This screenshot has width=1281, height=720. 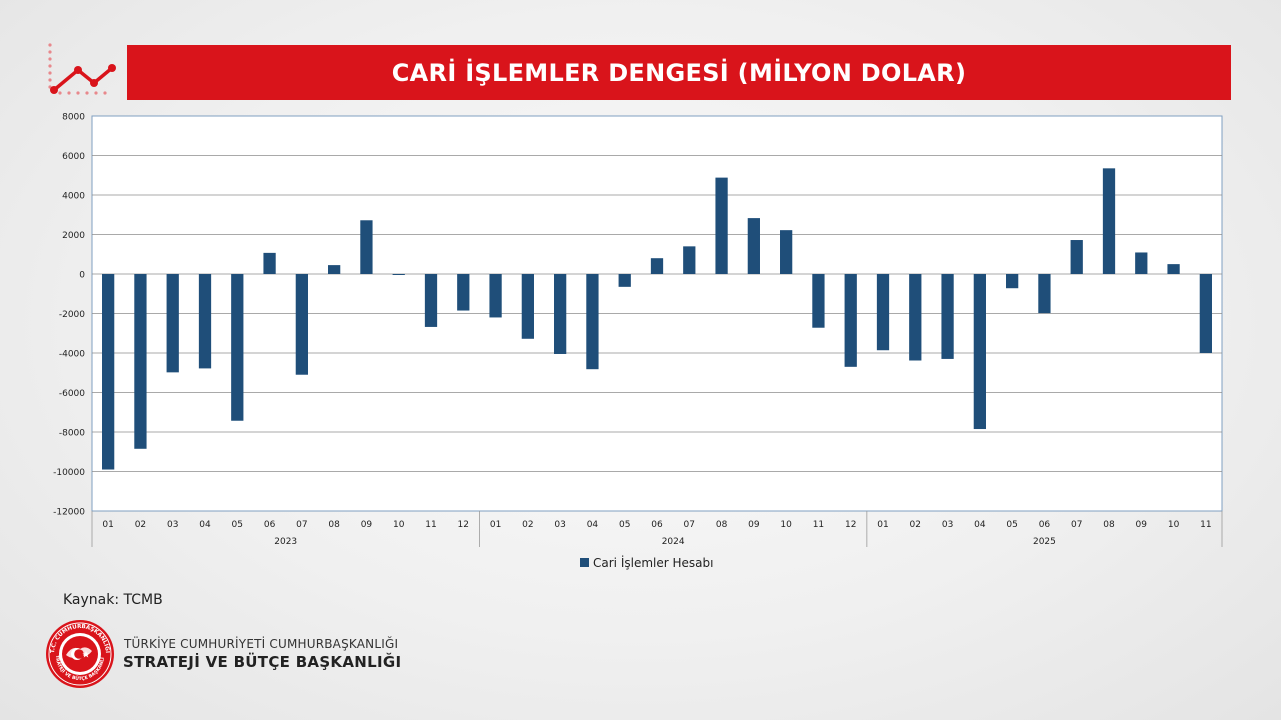 What do you see at coordinates (653, 562) in the screenshot?
I see `legend-label: Cari İşlemler Hesabı` at bounding box center [653, 562].